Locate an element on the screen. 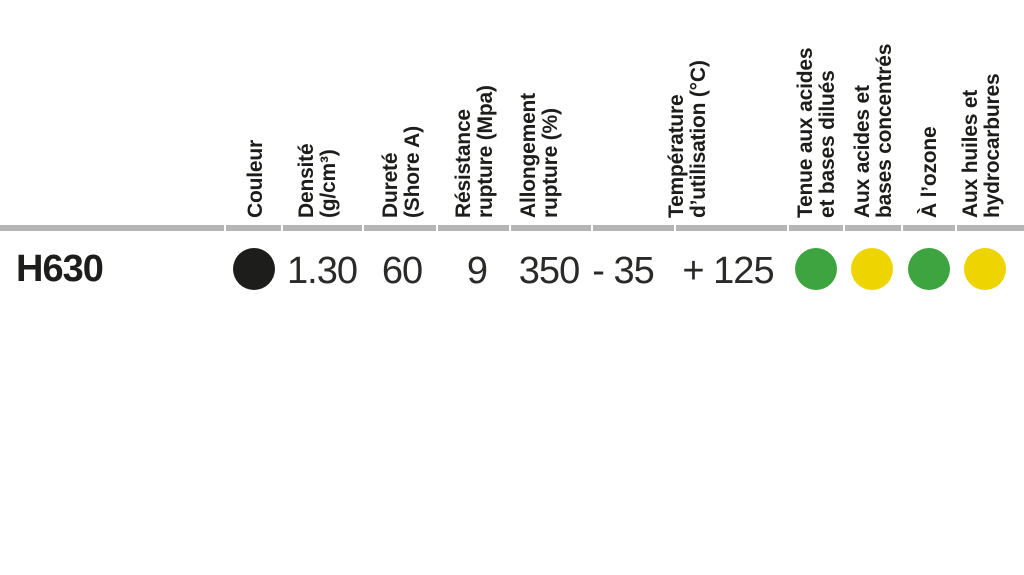 The width and height of the screenshot is (1024, 575). header-label: (Shore A) is located at coordinates (412, 172).